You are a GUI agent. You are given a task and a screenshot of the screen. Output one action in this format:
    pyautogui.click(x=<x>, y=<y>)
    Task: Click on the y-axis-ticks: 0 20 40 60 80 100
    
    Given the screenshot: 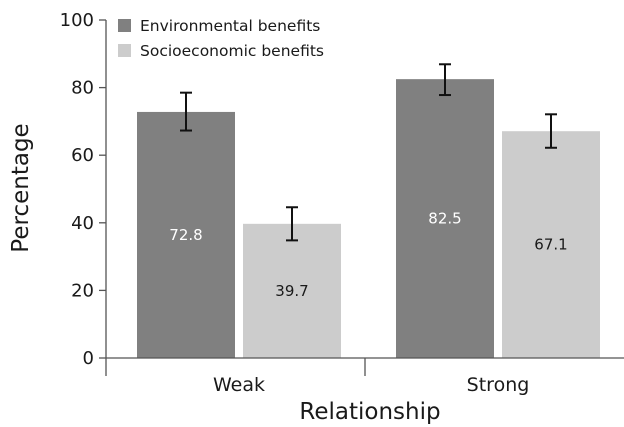 What is the action you would take?
    pyautogui.click(x=83, y=189)
    